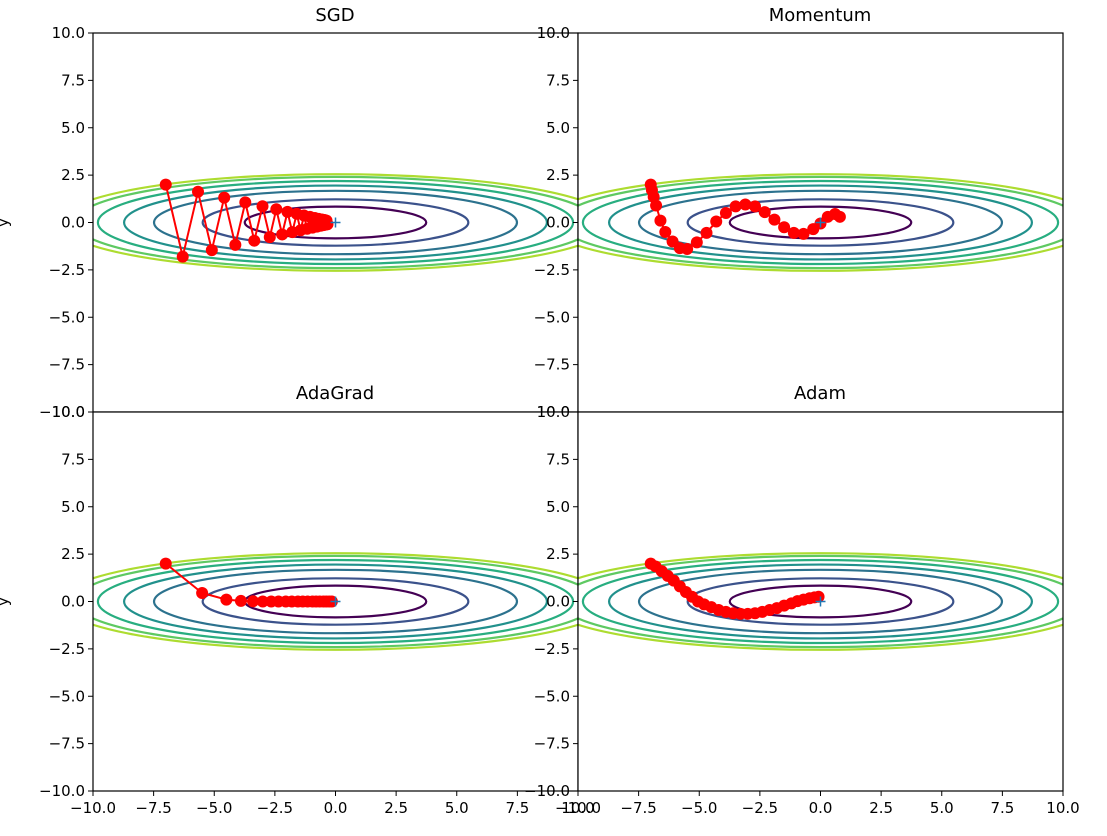 Image resolution: width=1107 pixels, height=836 pixels. Describe the element at coordinates (1002, 808) in the screenshot. I see `x-tick-label: 7.5` at that location.